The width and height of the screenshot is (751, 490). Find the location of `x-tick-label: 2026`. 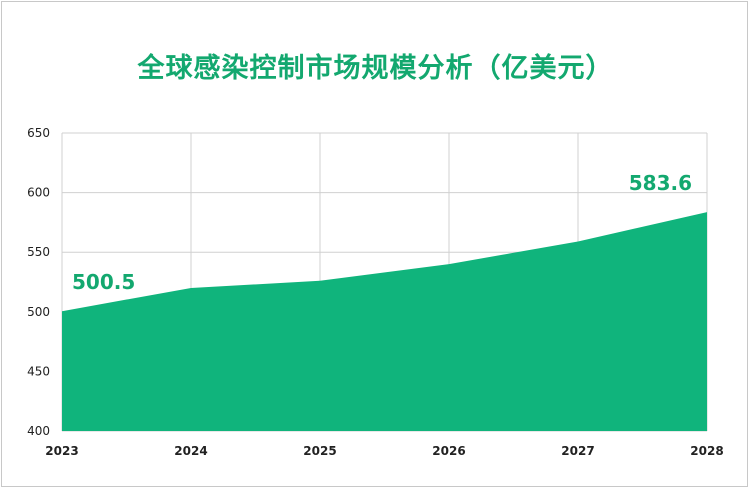

x-tick-label: 2026 is located at coordinates (448, 451).